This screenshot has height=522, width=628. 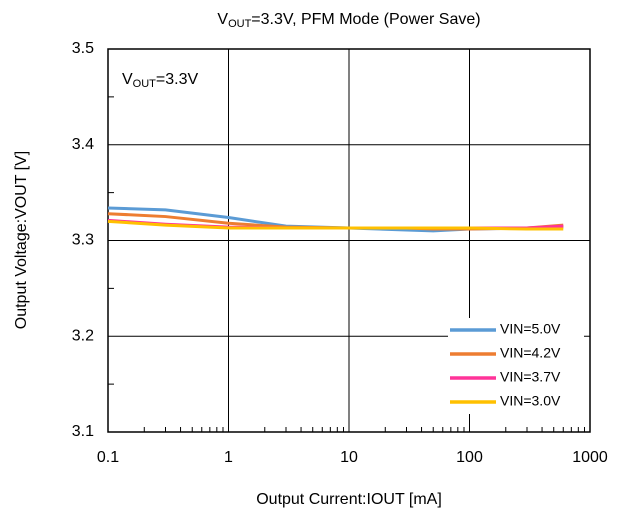 I want to click on legend-label: VIN=3.7V, so click(x=530, y=377).